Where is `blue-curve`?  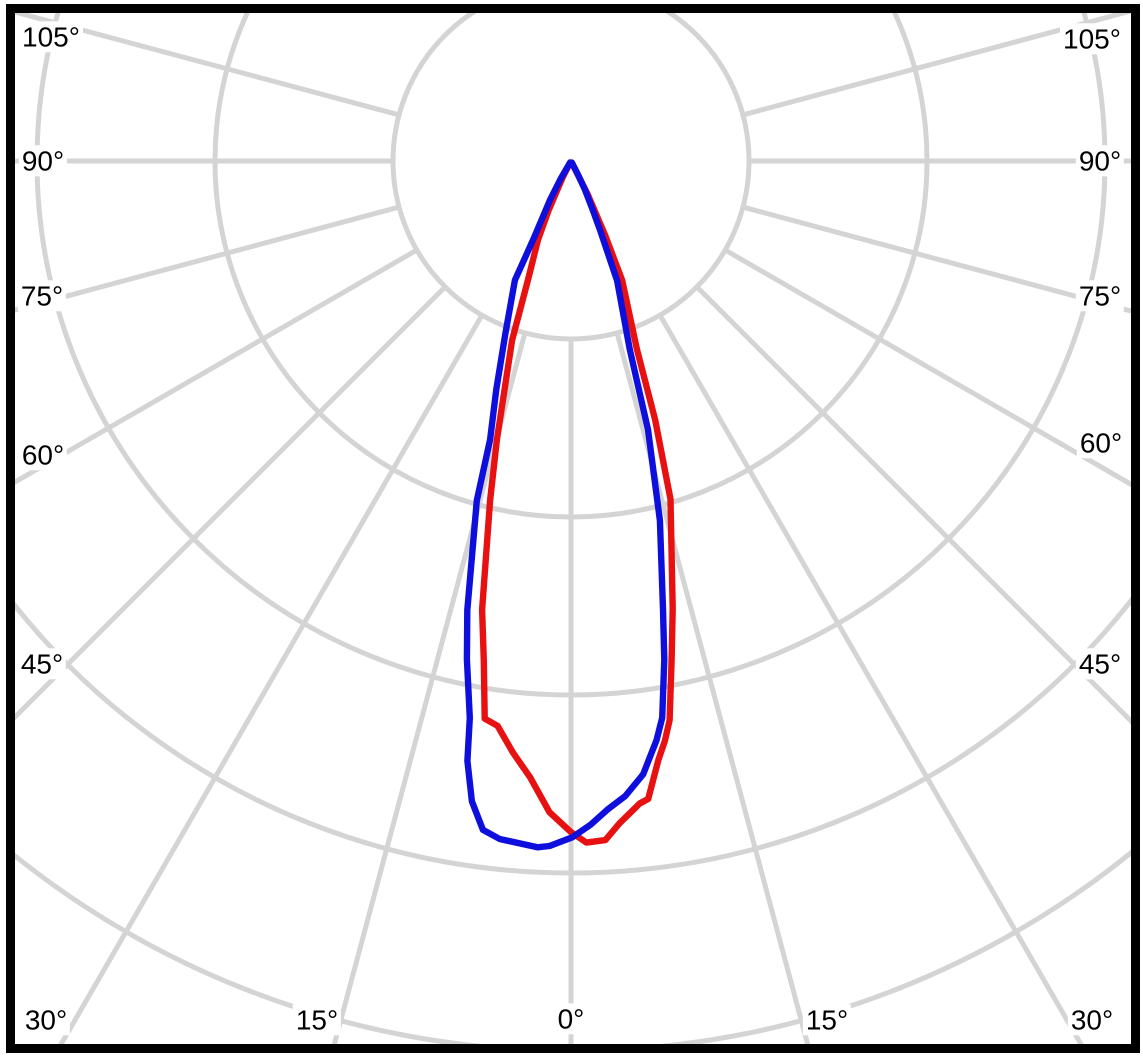 blue-curve is located at coordinates (565, 505).